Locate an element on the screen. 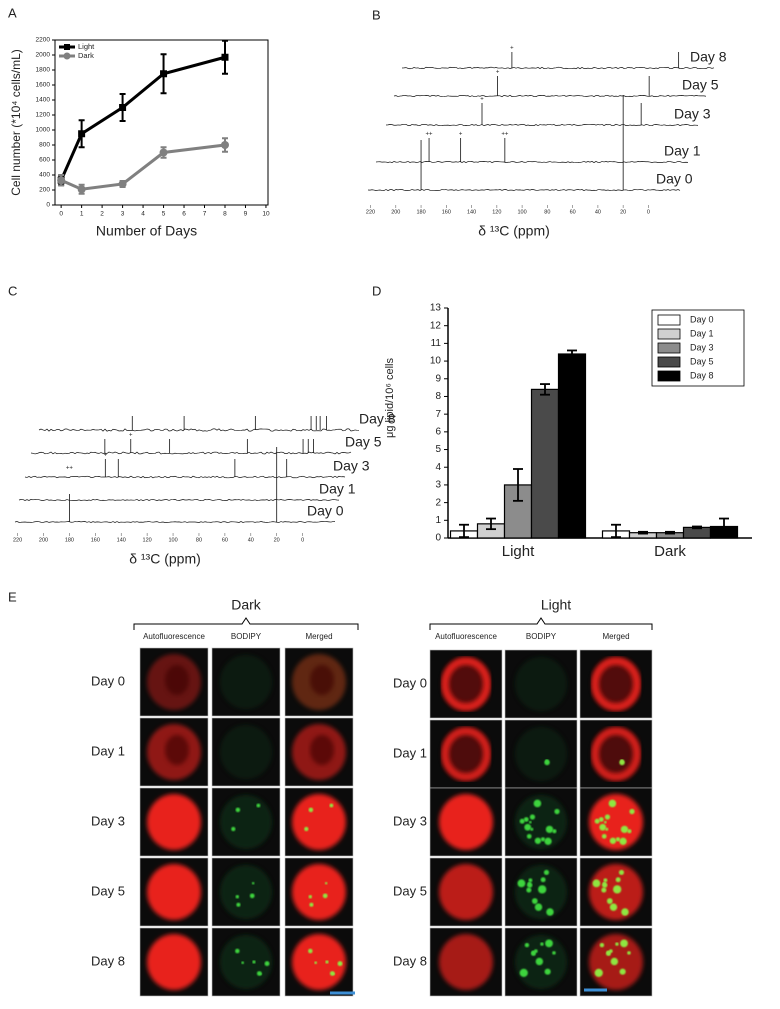 The image size is (780, 1009). group-title: Light is located at coordinates (556, 605).